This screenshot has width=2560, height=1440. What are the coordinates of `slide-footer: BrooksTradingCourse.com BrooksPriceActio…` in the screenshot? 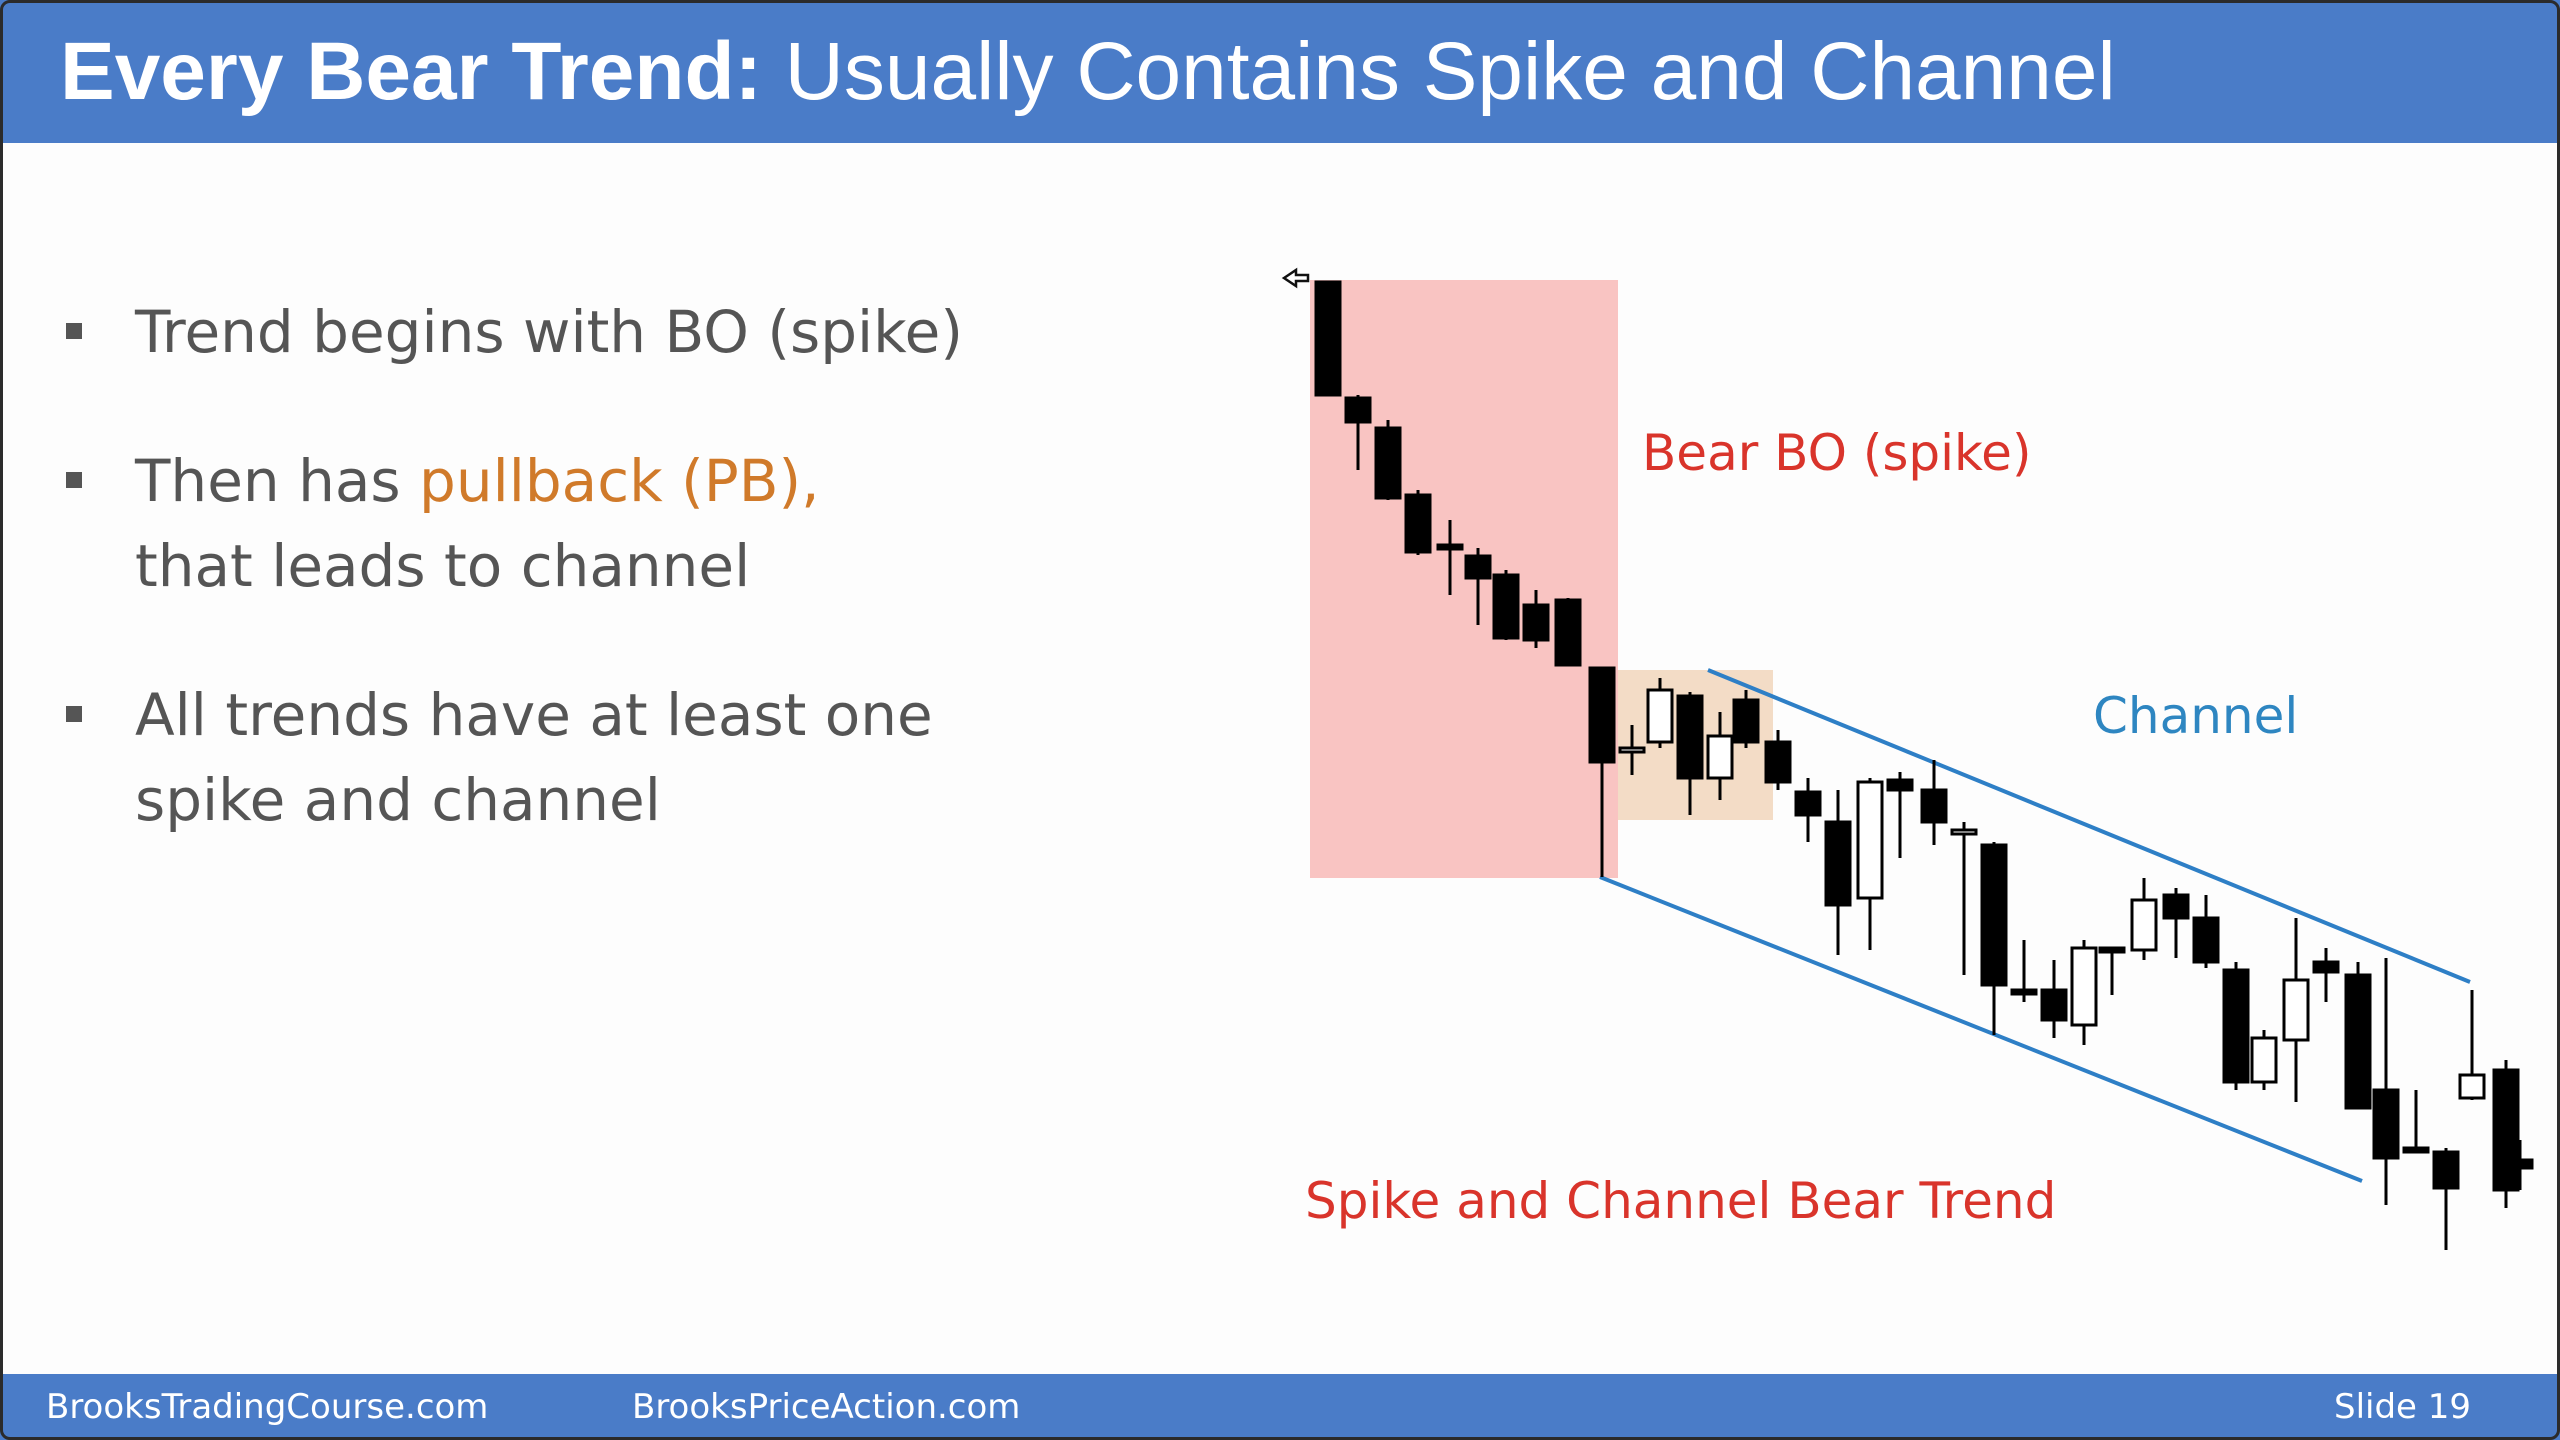 It's located at (1280, 1407).